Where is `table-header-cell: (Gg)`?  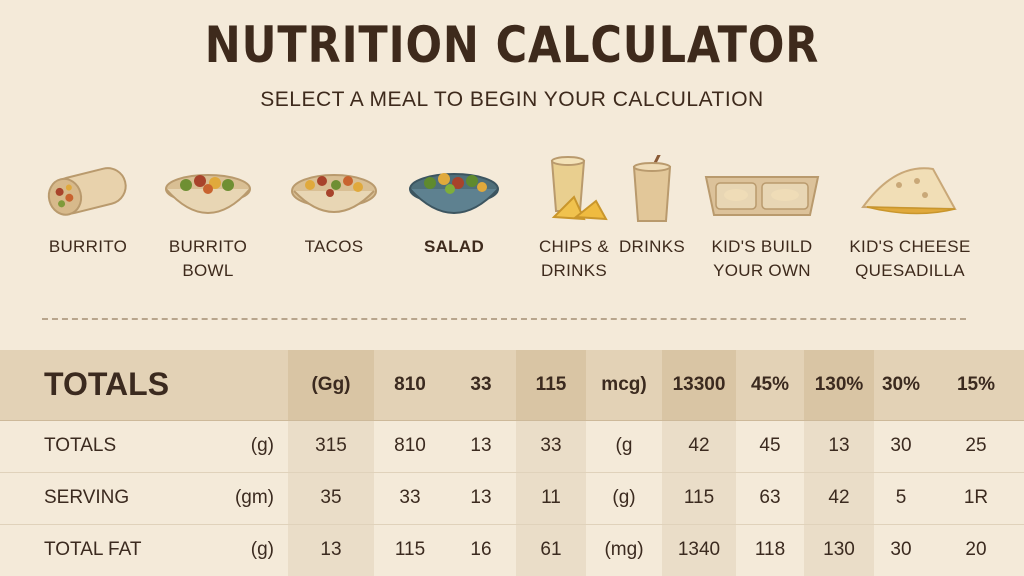
table-header-cell: (Gg) is located at coordinates (331, 385).